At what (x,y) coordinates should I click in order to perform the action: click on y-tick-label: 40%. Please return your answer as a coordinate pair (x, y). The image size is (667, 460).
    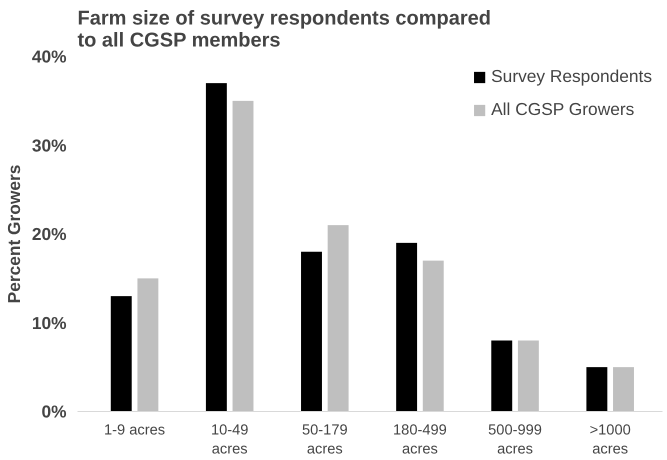
    Looking at the image, I should click on (49, 56).